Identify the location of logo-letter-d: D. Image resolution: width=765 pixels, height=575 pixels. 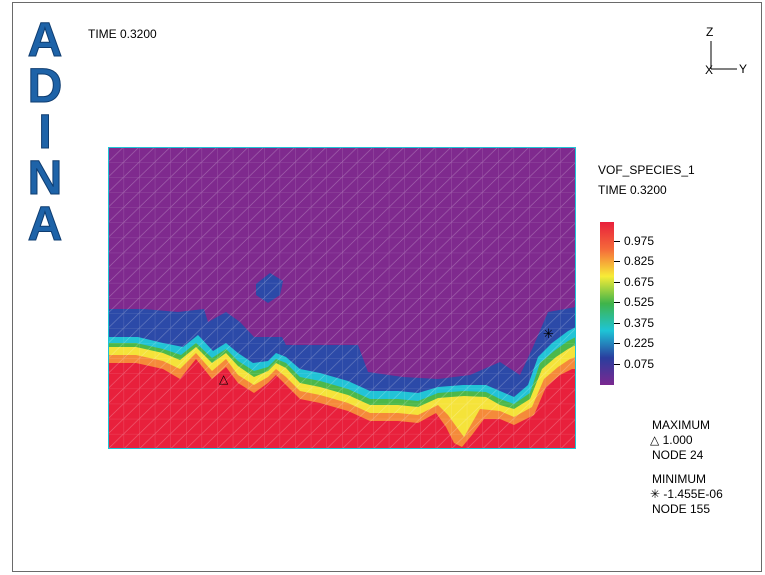
(45, 86).